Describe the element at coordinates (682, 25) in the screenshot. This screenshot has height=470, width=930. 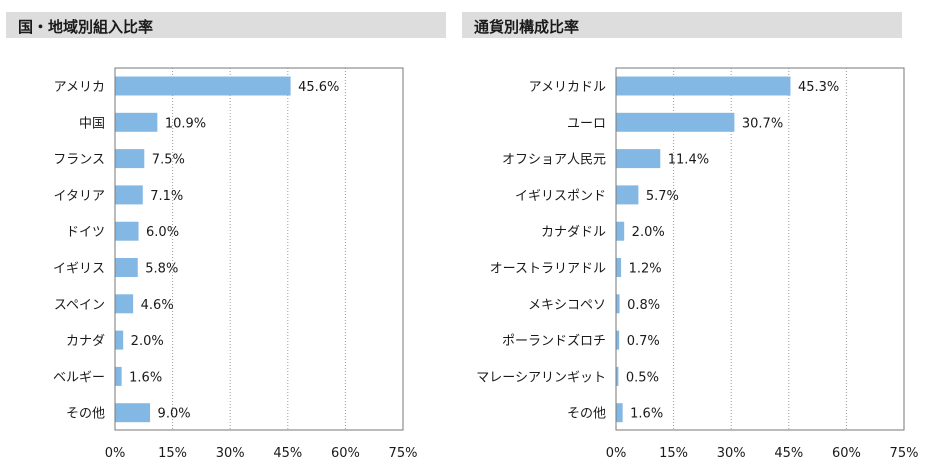
I see `currency-allocation-title-bar: 通貨別構成比率` at that location.